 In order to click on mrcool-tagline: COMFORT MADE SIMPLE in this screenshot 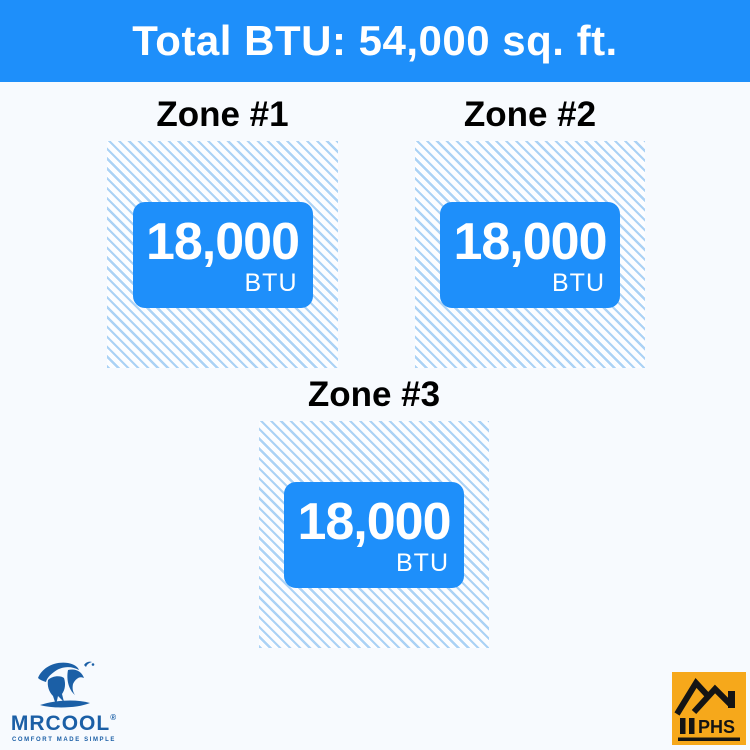, I will do `click(64, 740)`.